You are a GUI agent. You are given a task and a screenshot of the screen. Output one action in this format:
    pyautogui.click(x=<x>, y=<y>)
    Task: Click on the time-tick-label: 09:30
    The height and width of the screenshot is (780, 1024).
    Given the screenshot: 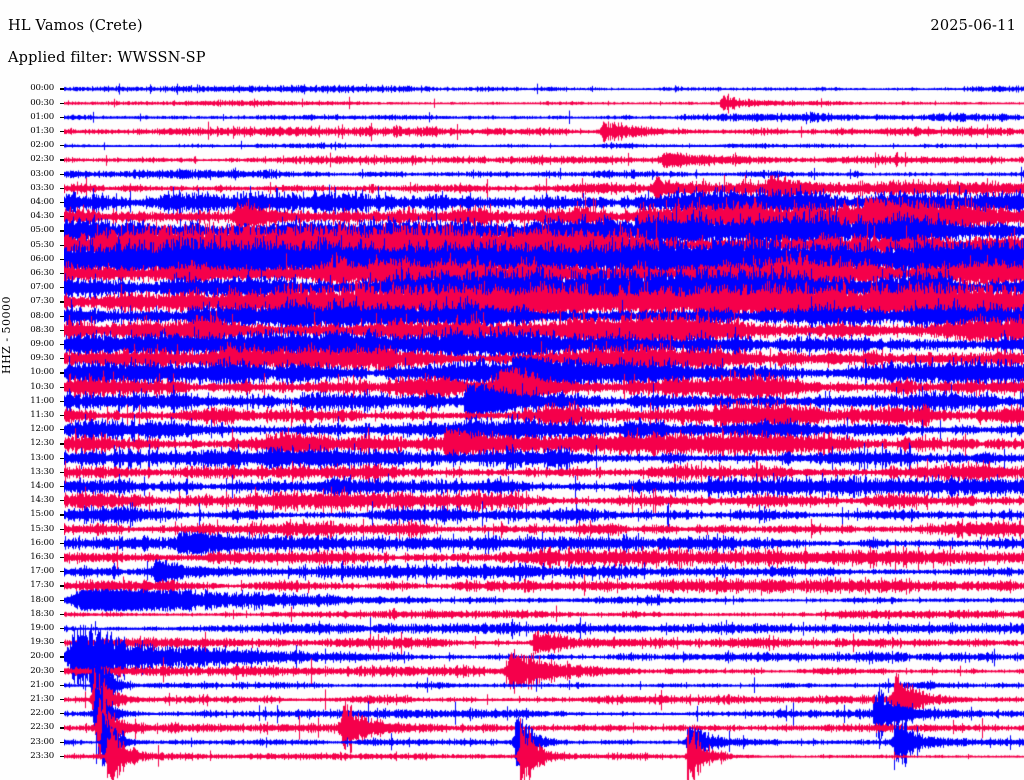 What is the action you would take?
    pyautogui.click(x=42, y=358)
    